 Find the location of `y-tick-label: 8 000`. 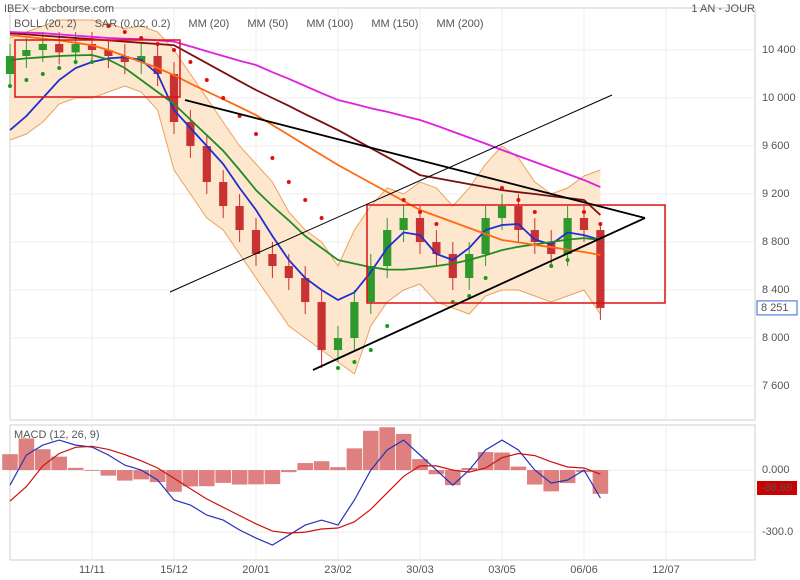

y-tick-label: 8 000 is located at coordinates (776, 338).